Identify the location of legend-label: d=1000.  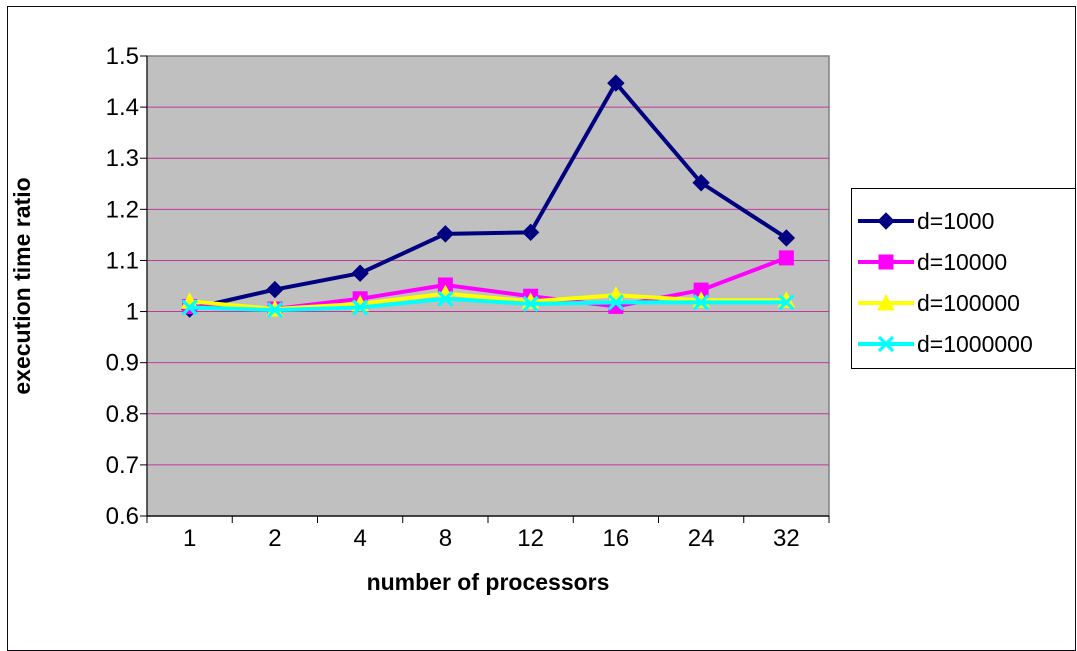
(955, 221).